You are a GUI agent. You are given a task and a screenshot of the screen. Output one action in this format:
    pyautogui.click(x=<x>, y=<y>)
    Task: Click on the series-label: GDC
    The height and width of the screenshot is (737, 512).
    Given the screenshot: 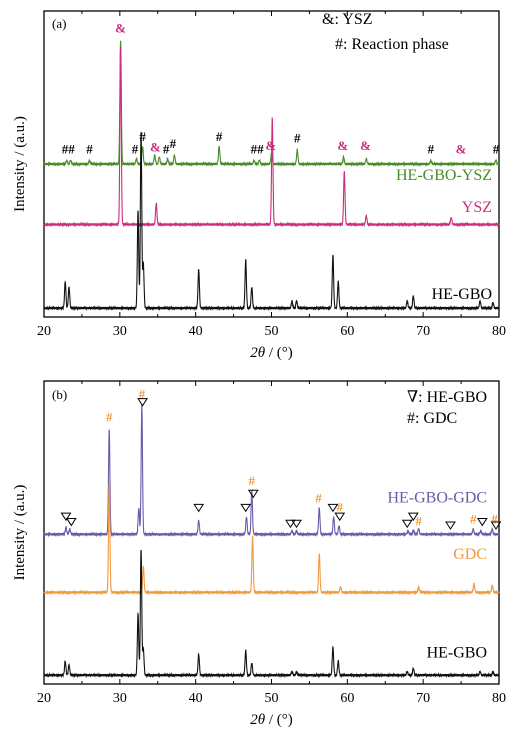 What is the action you would take?
    pyautogui.click(x=470, y=554)
    